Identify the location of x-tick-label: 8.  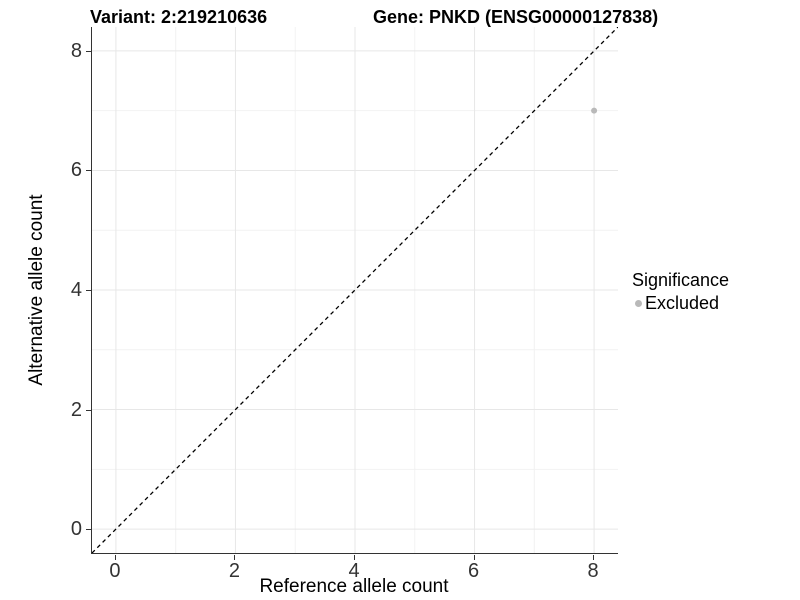
(593, 571).